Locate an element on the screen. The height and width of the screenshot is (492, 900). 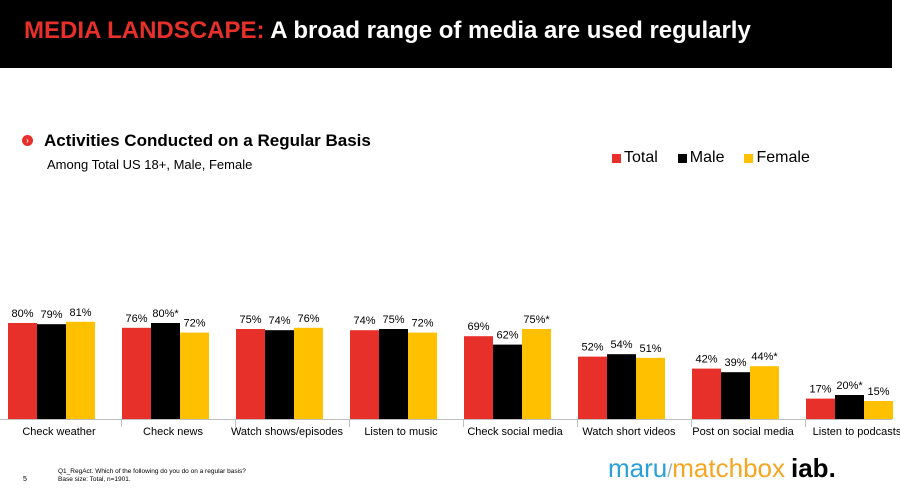
data-label: 69% is located at coordinates (478, 327).